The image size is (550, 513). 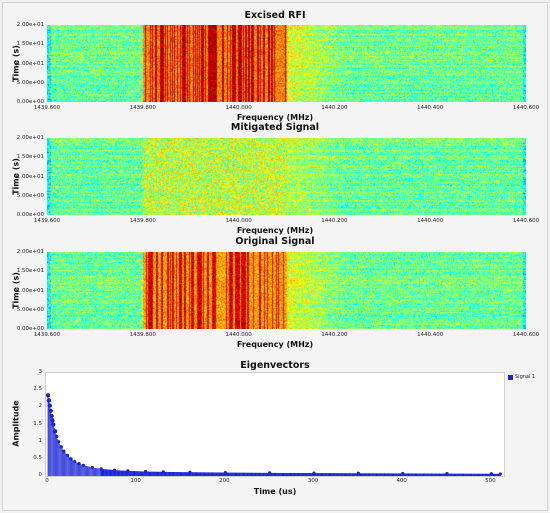 I want to click on y-tick-label: 2, so click(x=40, y=406).